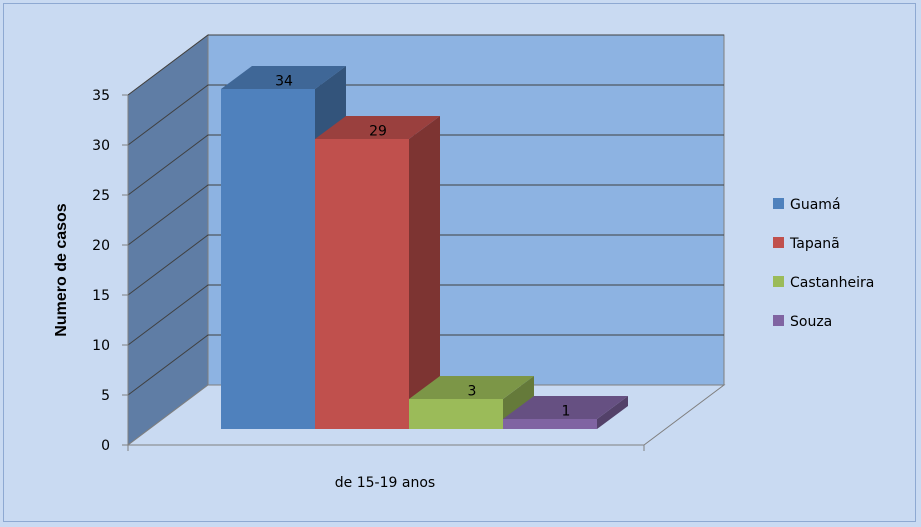 Image resolution: width=921 pixels, height=527 pixels. I want to click on data-label: 3, so click(472, 392).